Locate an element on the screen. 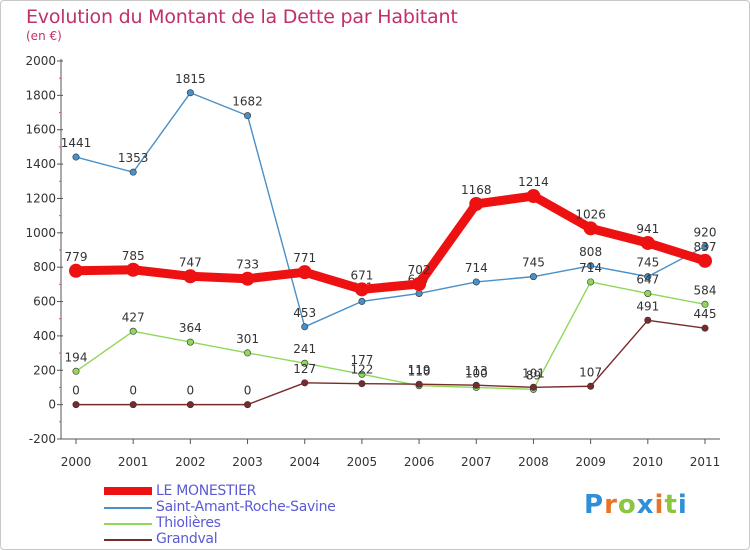  data-label: 920 is located at coordinates (705, 233).